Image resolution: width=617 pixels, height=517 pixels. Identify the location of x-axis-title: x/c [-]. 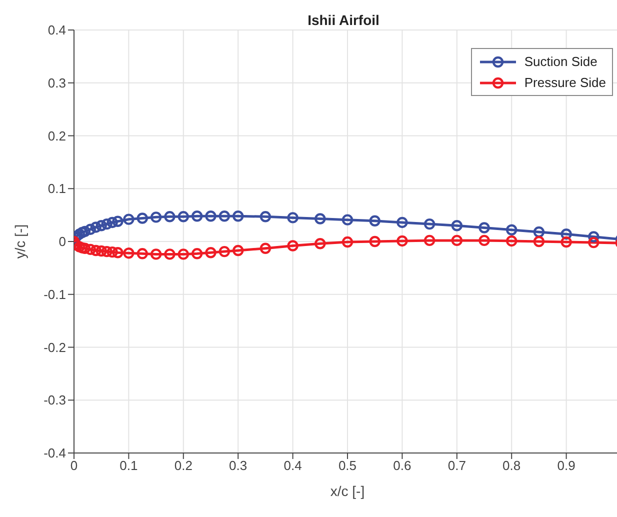
(347, 491).